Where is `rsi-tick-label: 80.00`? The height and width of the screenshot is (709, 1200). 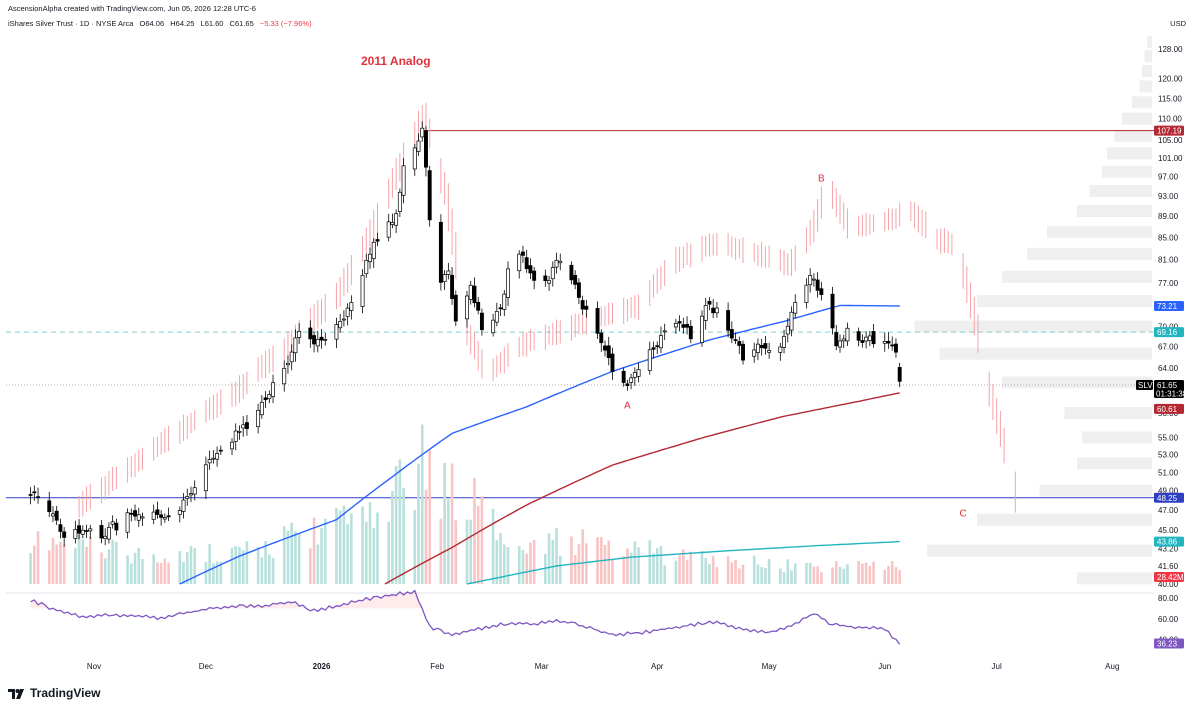
rsi-tick-label: 80.00 is located at coordinates (1168, 598).